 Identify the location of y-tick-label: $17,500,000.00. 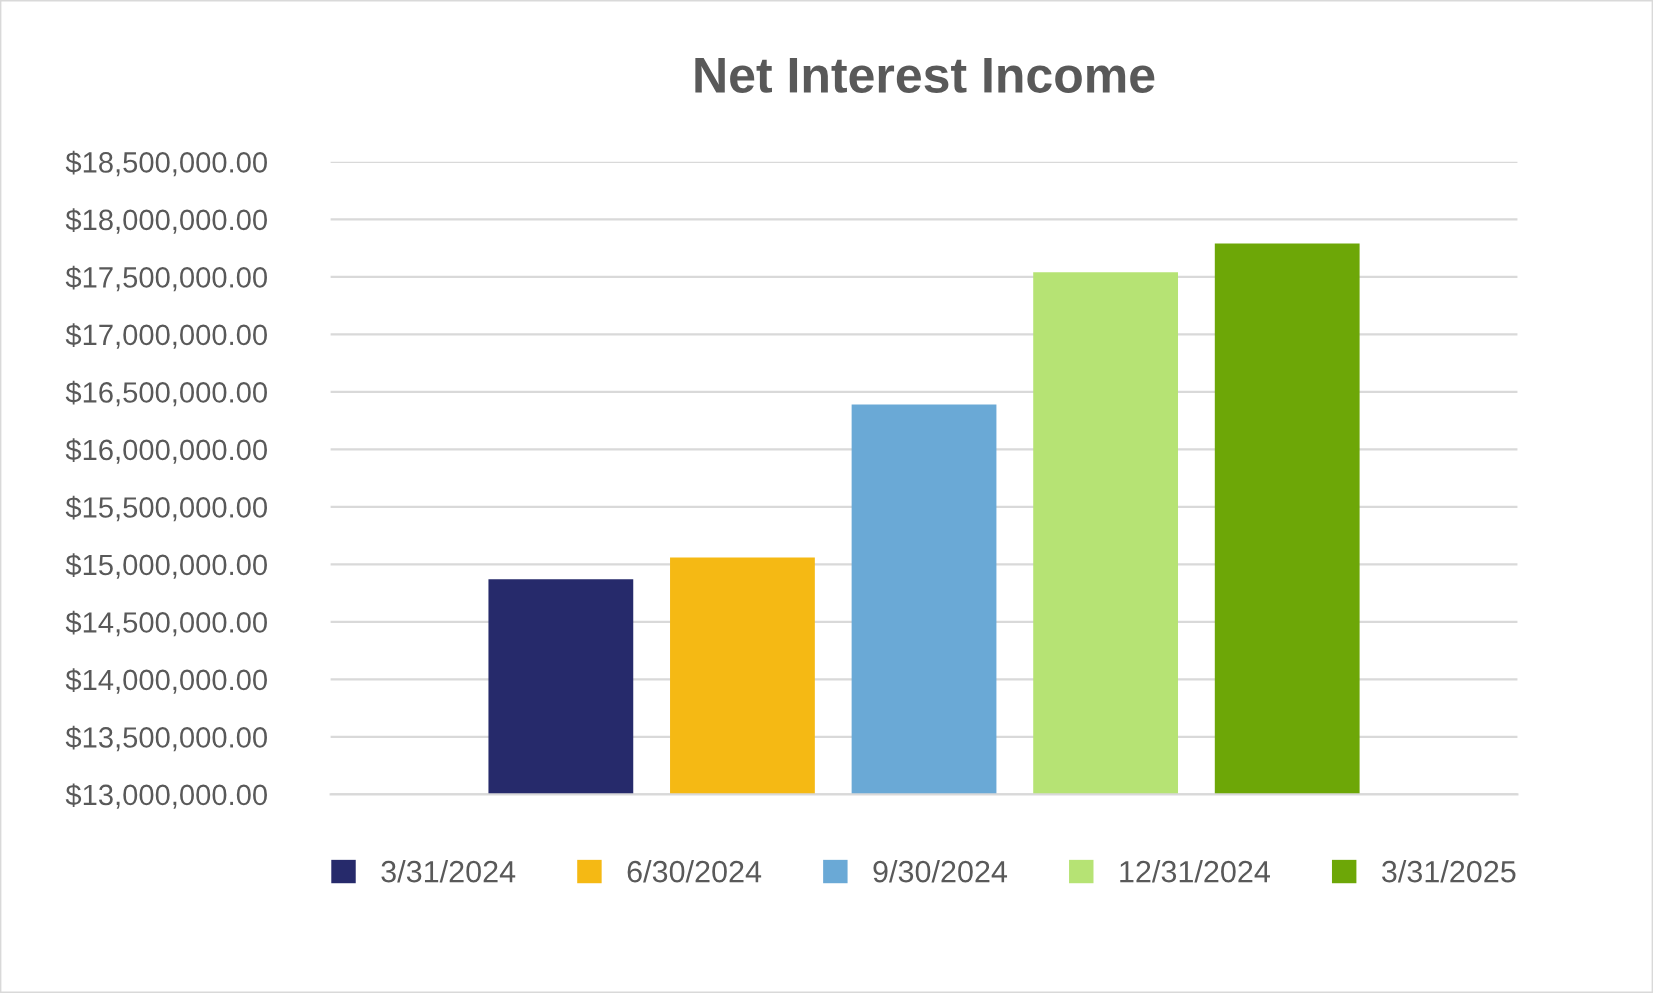
(166, 278).